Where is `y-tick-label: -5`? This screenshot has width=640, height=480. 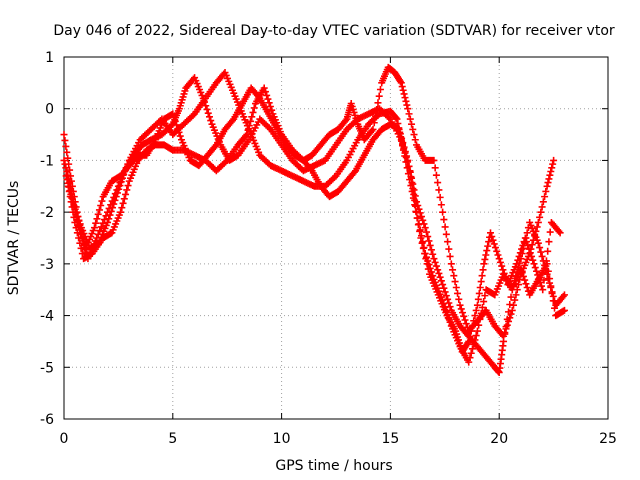 y-tick-label: -5 is located at coordinates (47, 368).